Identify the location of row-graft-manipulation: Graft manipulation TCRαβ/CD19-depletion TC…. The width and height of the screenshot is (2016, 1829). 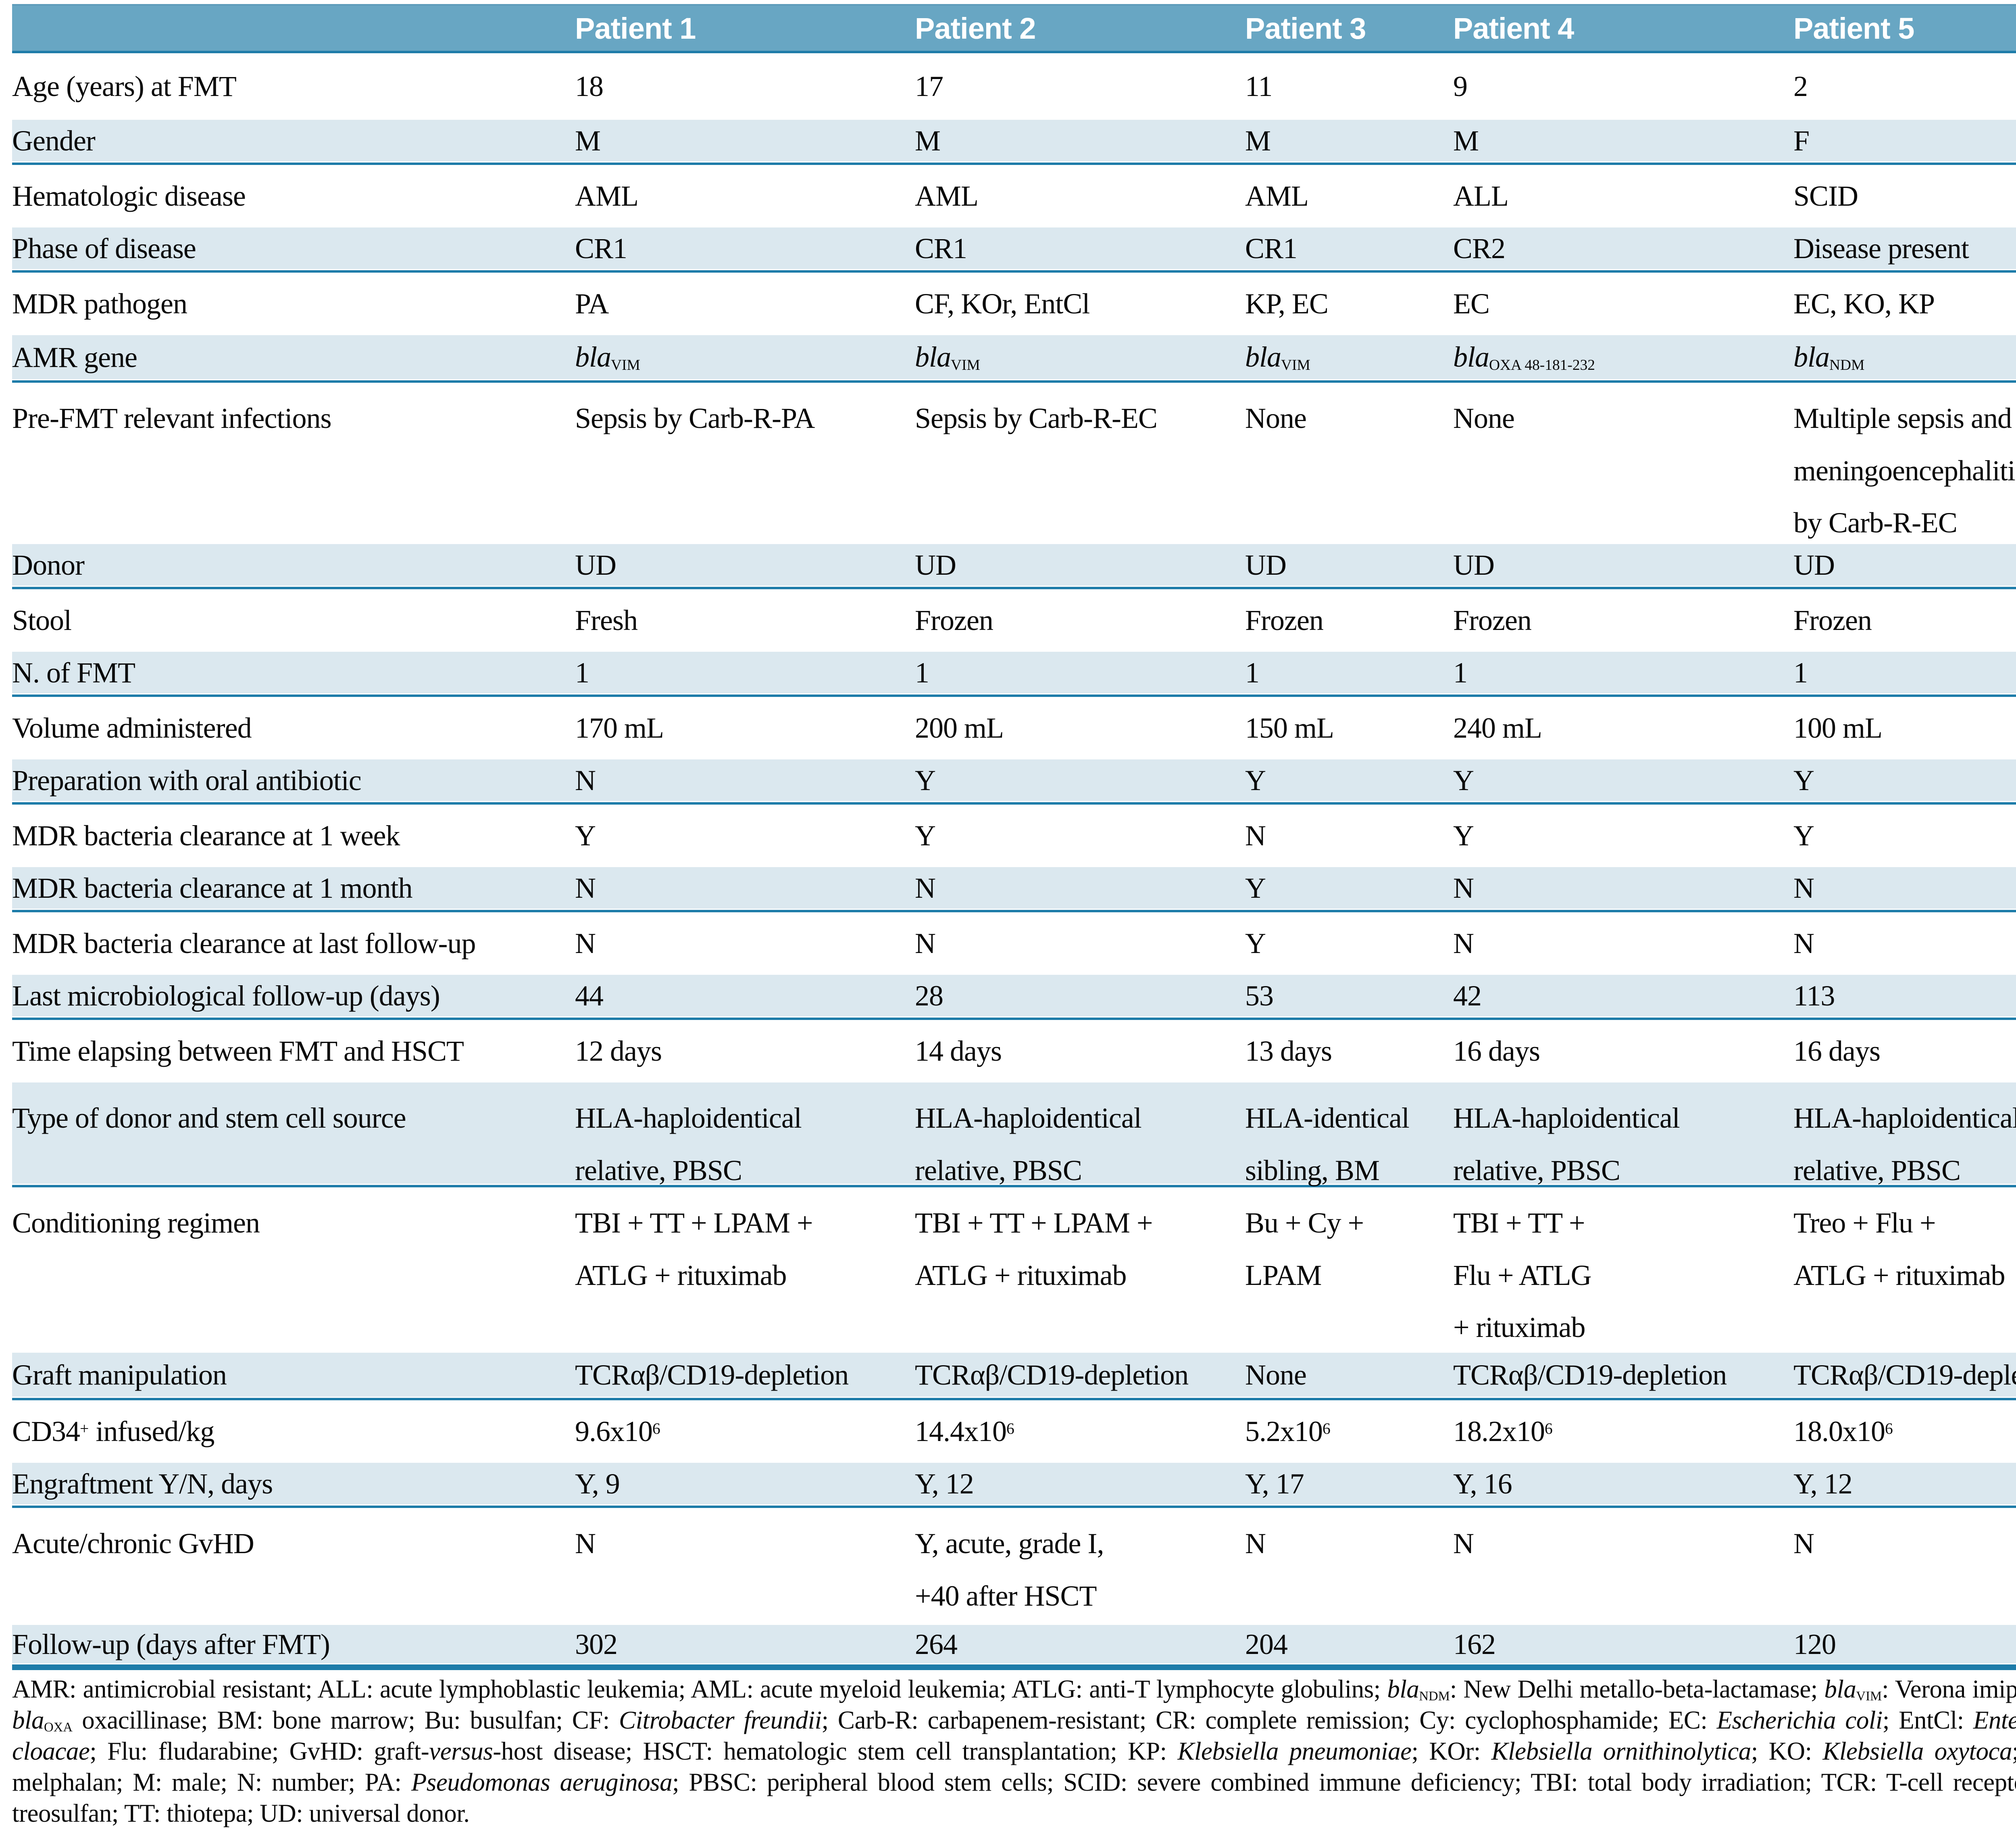
(1014, 1376).